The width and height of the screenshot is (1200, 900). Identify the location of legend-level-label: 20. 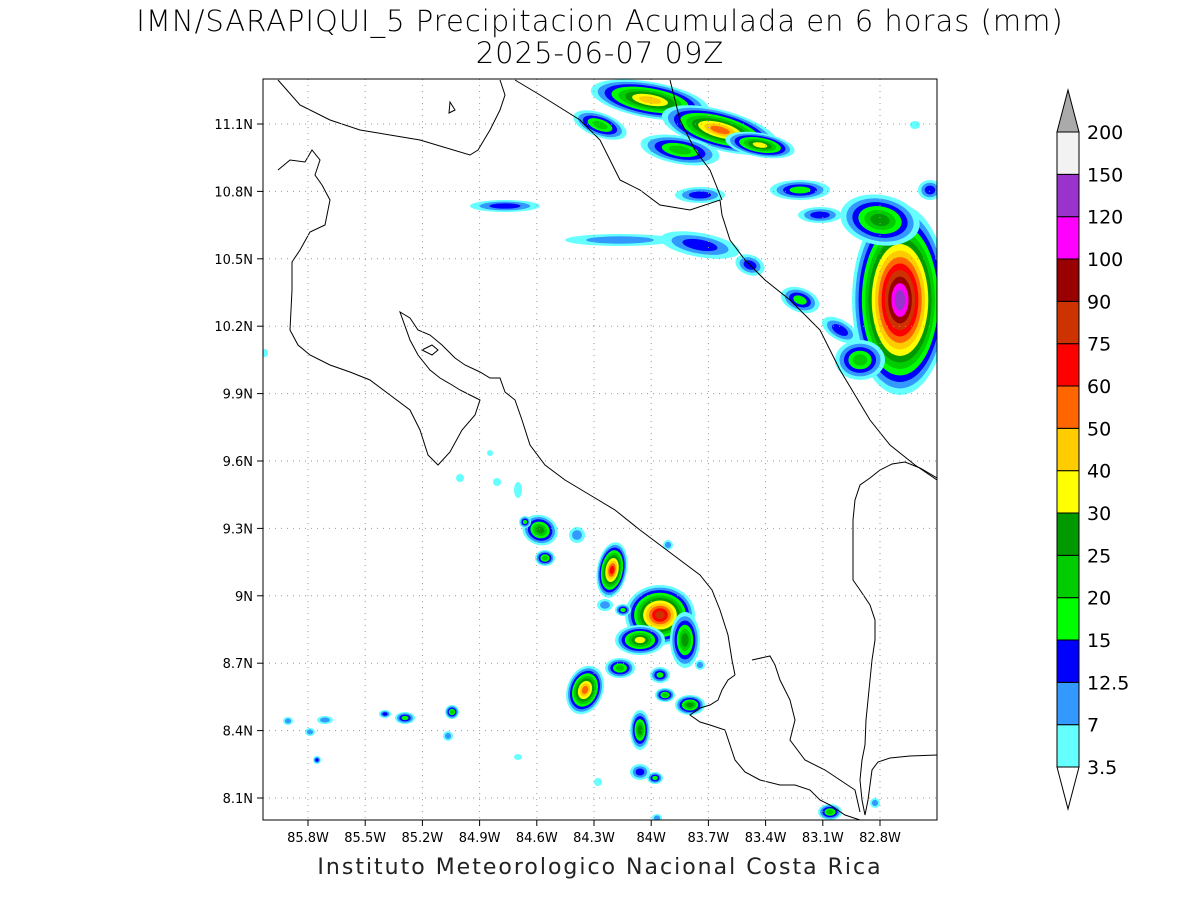
(1099, 599).